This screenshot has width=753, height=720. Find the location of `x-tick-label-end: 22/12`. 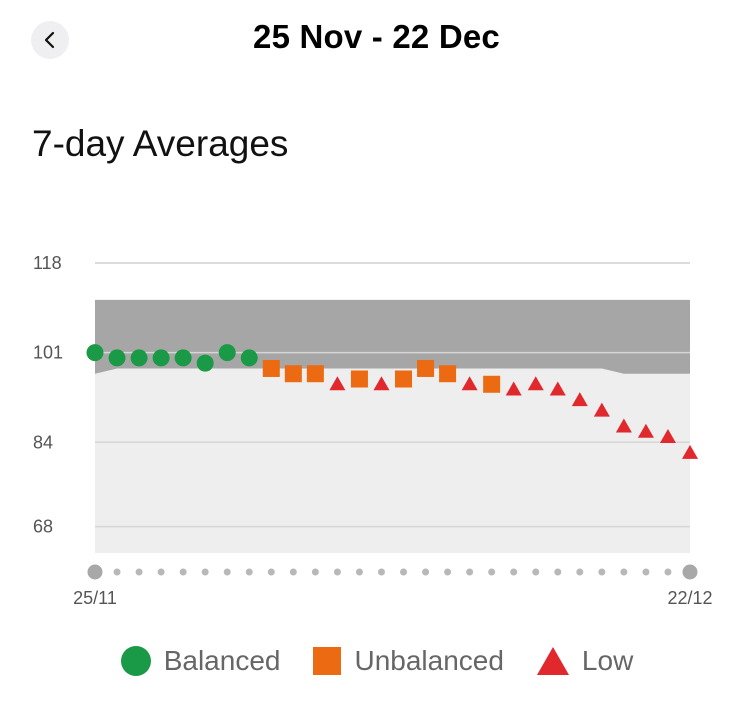

x-tick-label-end: 22/12 is located at coordinates (689, 598).